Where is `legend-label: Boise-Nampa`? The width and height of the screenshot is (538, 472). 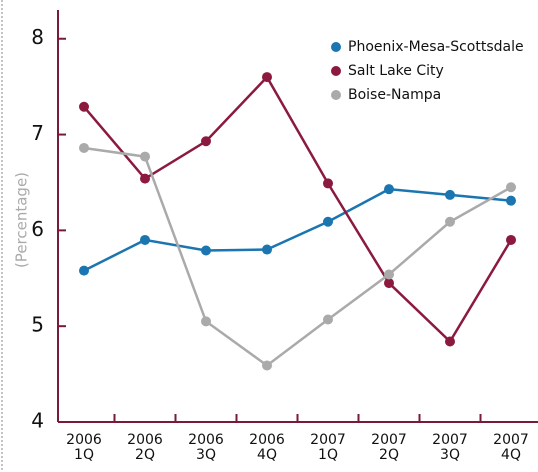
legend-label: Boise-Nampa is located at coordinates (394, 95).